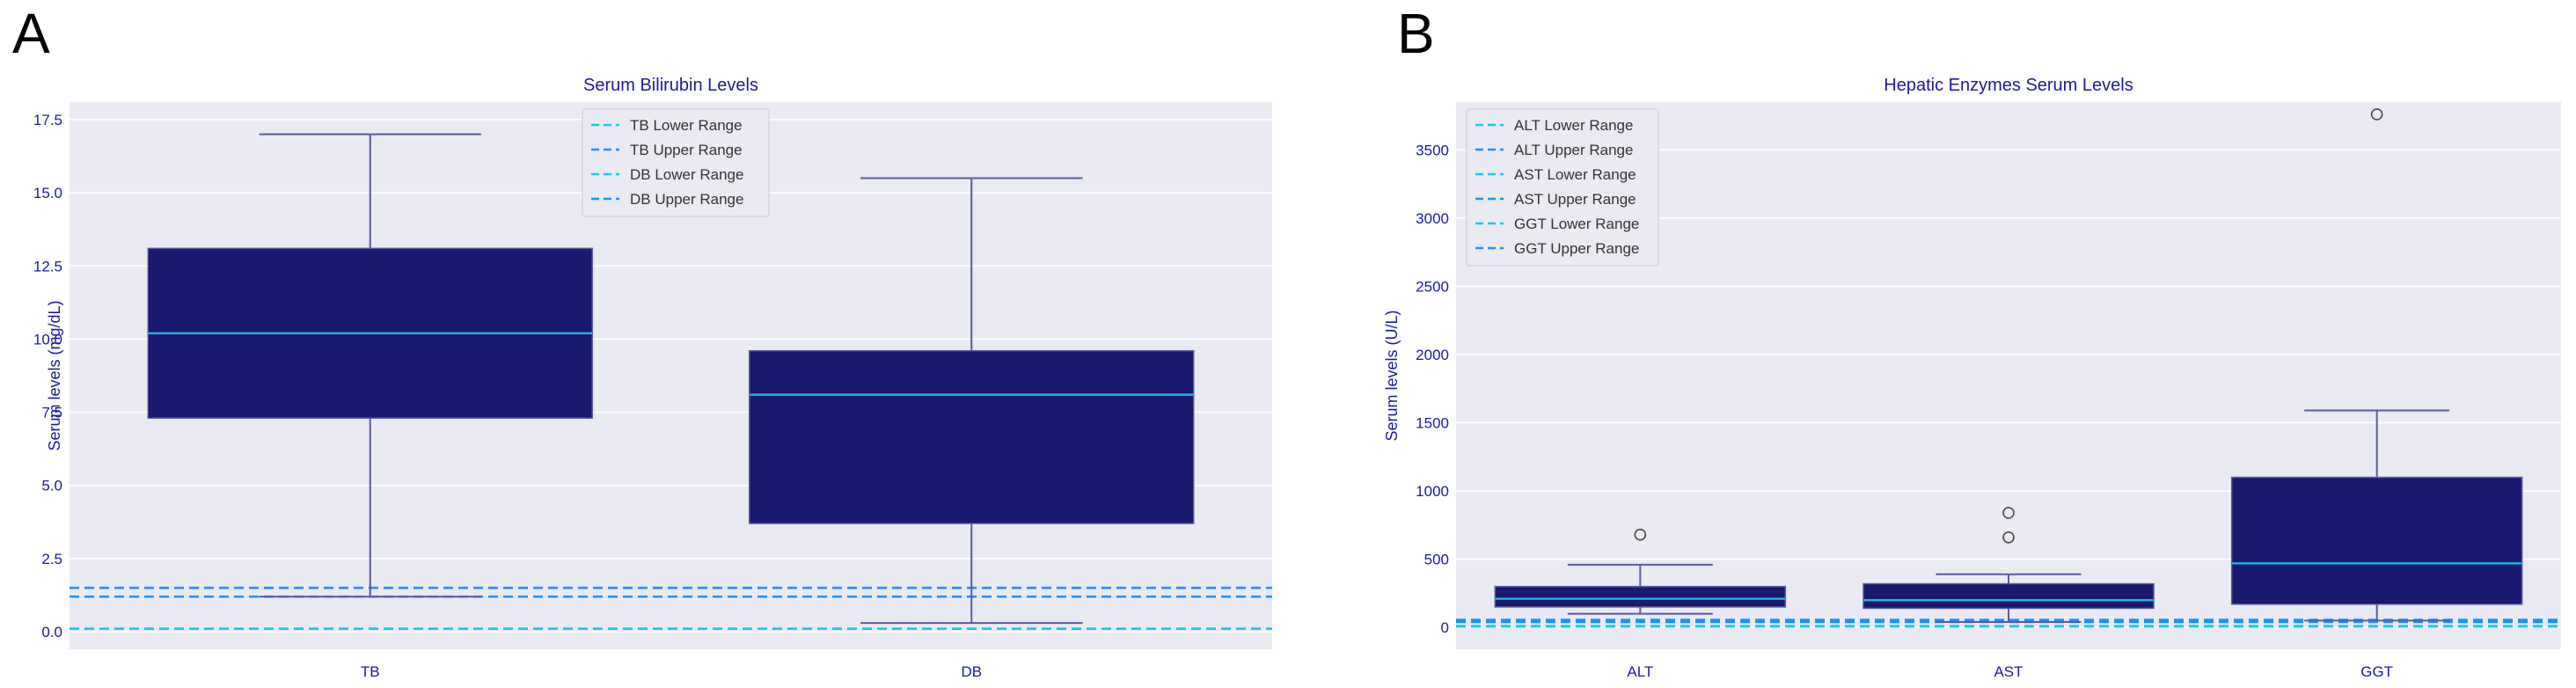 The width and height of the screenshot is (2576, 688). Describe the element at coordinates (2008, 85) in the screenshot. I see `chart-title: Hepatic Enzymes Serum Levels` at that location.